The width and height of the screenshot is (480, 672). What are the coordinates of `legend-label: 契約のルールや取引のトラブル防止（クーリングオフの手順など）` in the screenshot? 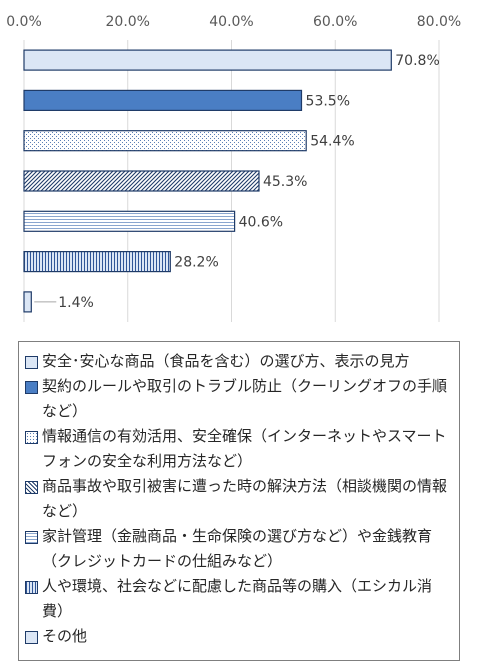 It's located at (245, 398).